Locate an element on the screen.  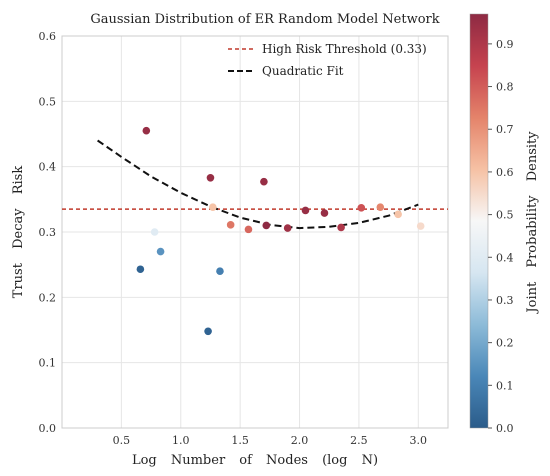
colorbar-tick-label: 0.0 is located at coordinates (505, 428).